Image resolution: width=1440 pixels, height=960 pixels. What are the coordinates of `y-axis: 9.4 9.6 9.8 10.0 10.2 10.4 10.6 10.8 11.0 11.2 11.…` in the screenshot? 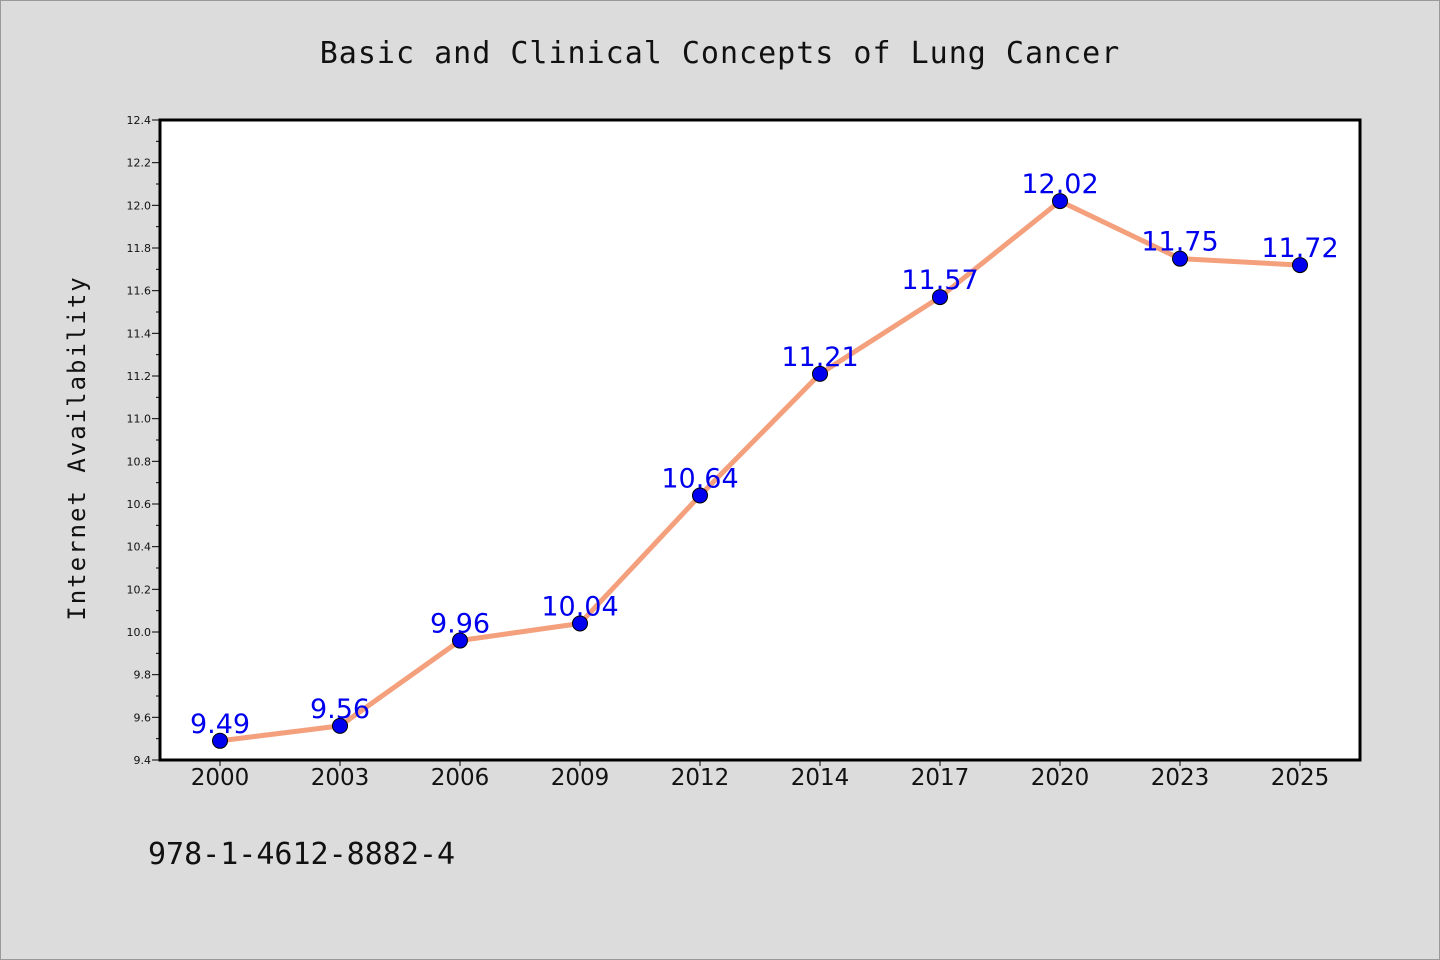 It's located at (143, 440).